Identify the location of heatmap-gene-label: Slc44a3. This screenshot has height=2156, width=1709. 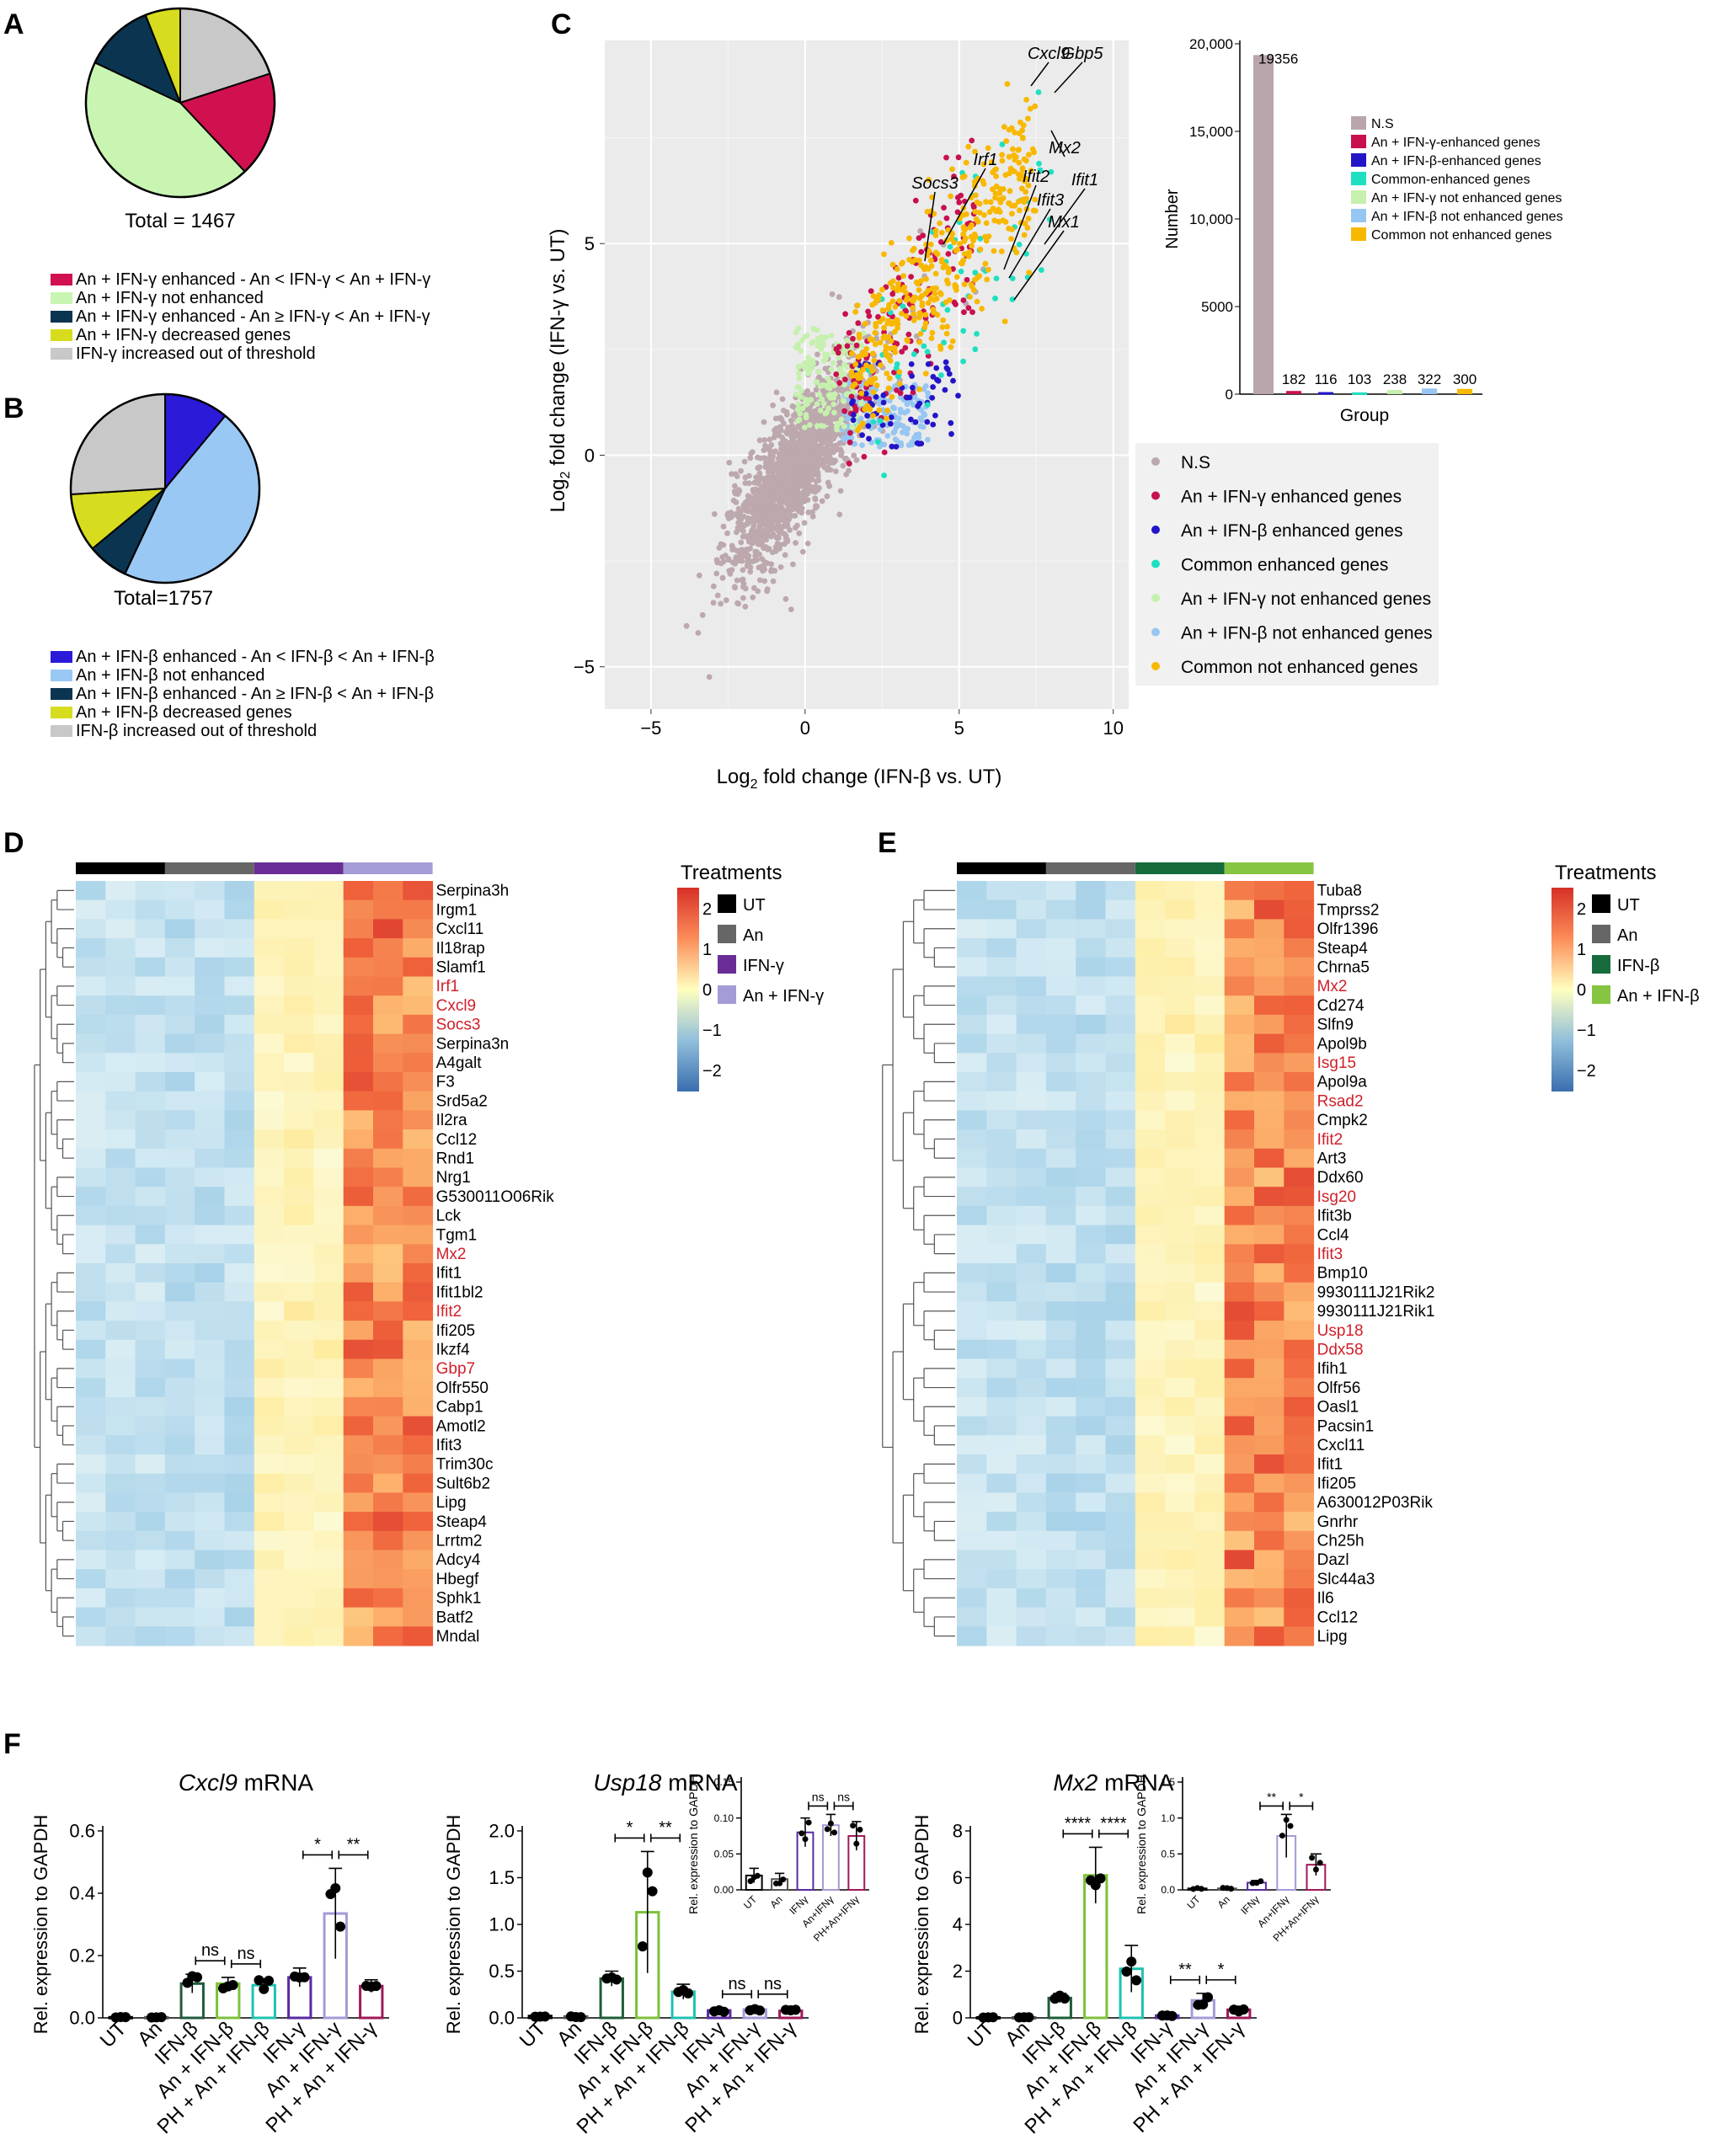
(1346, 1579).